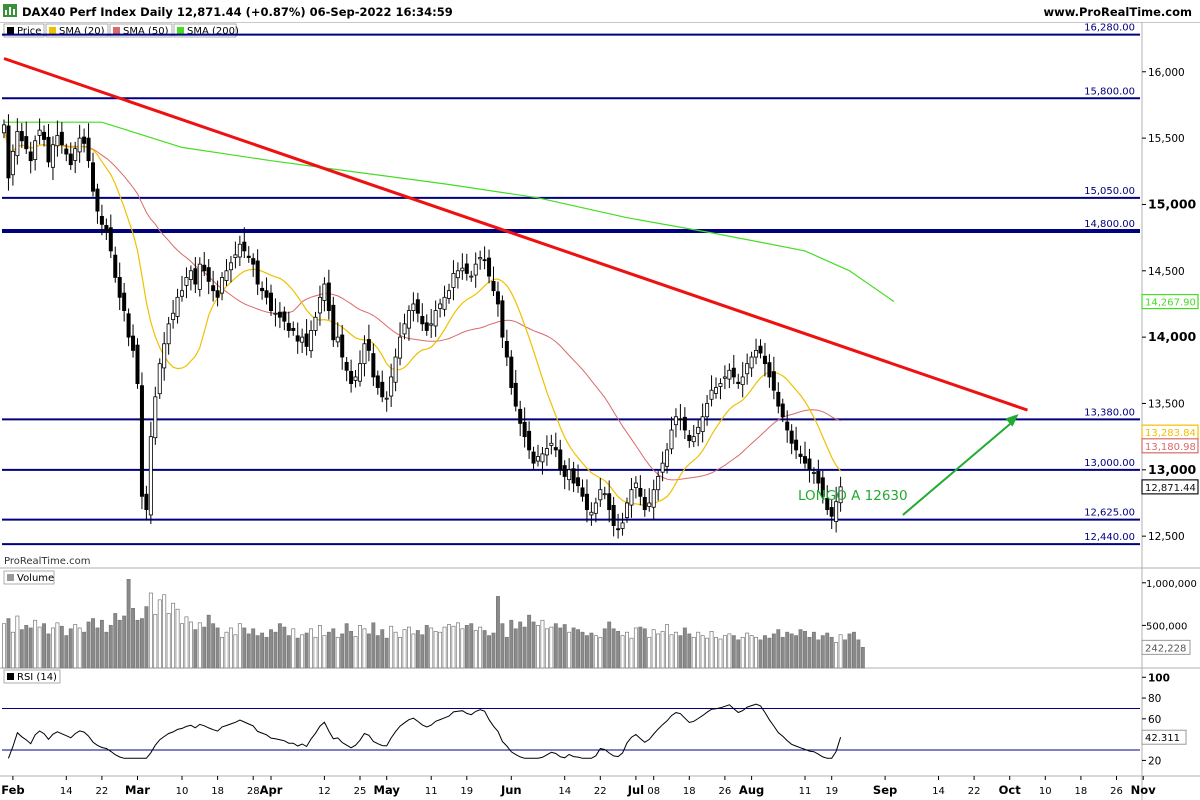 Image resolution: width=1200 pixels, height=800 pixels. I want to click on x-tick-label: 28, so click(253, 791).